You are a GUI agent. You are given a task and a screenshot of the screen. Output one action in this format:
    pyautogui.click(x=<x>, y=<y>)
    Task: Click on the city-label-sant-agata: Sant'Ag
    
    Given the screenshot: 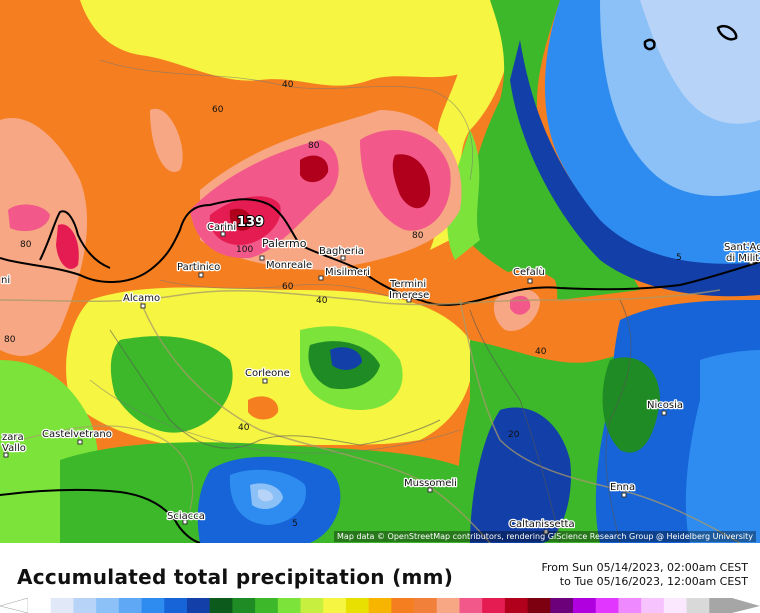 What is the action you would take?
    pyautogui.click(x=741, y=248)
    